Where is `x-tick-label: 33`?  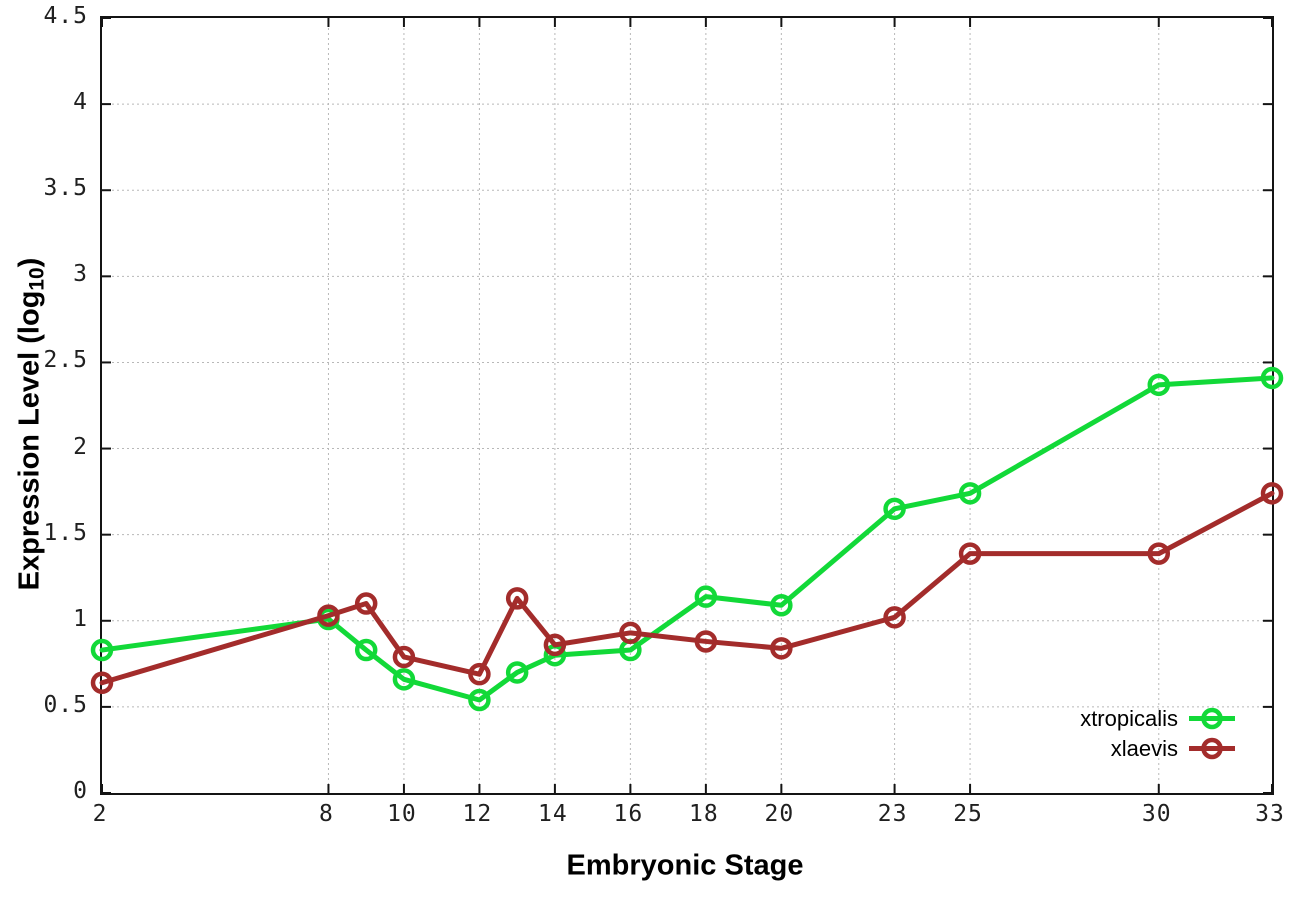
x-tick-label: 33 is located at coordinates (1270, 814).